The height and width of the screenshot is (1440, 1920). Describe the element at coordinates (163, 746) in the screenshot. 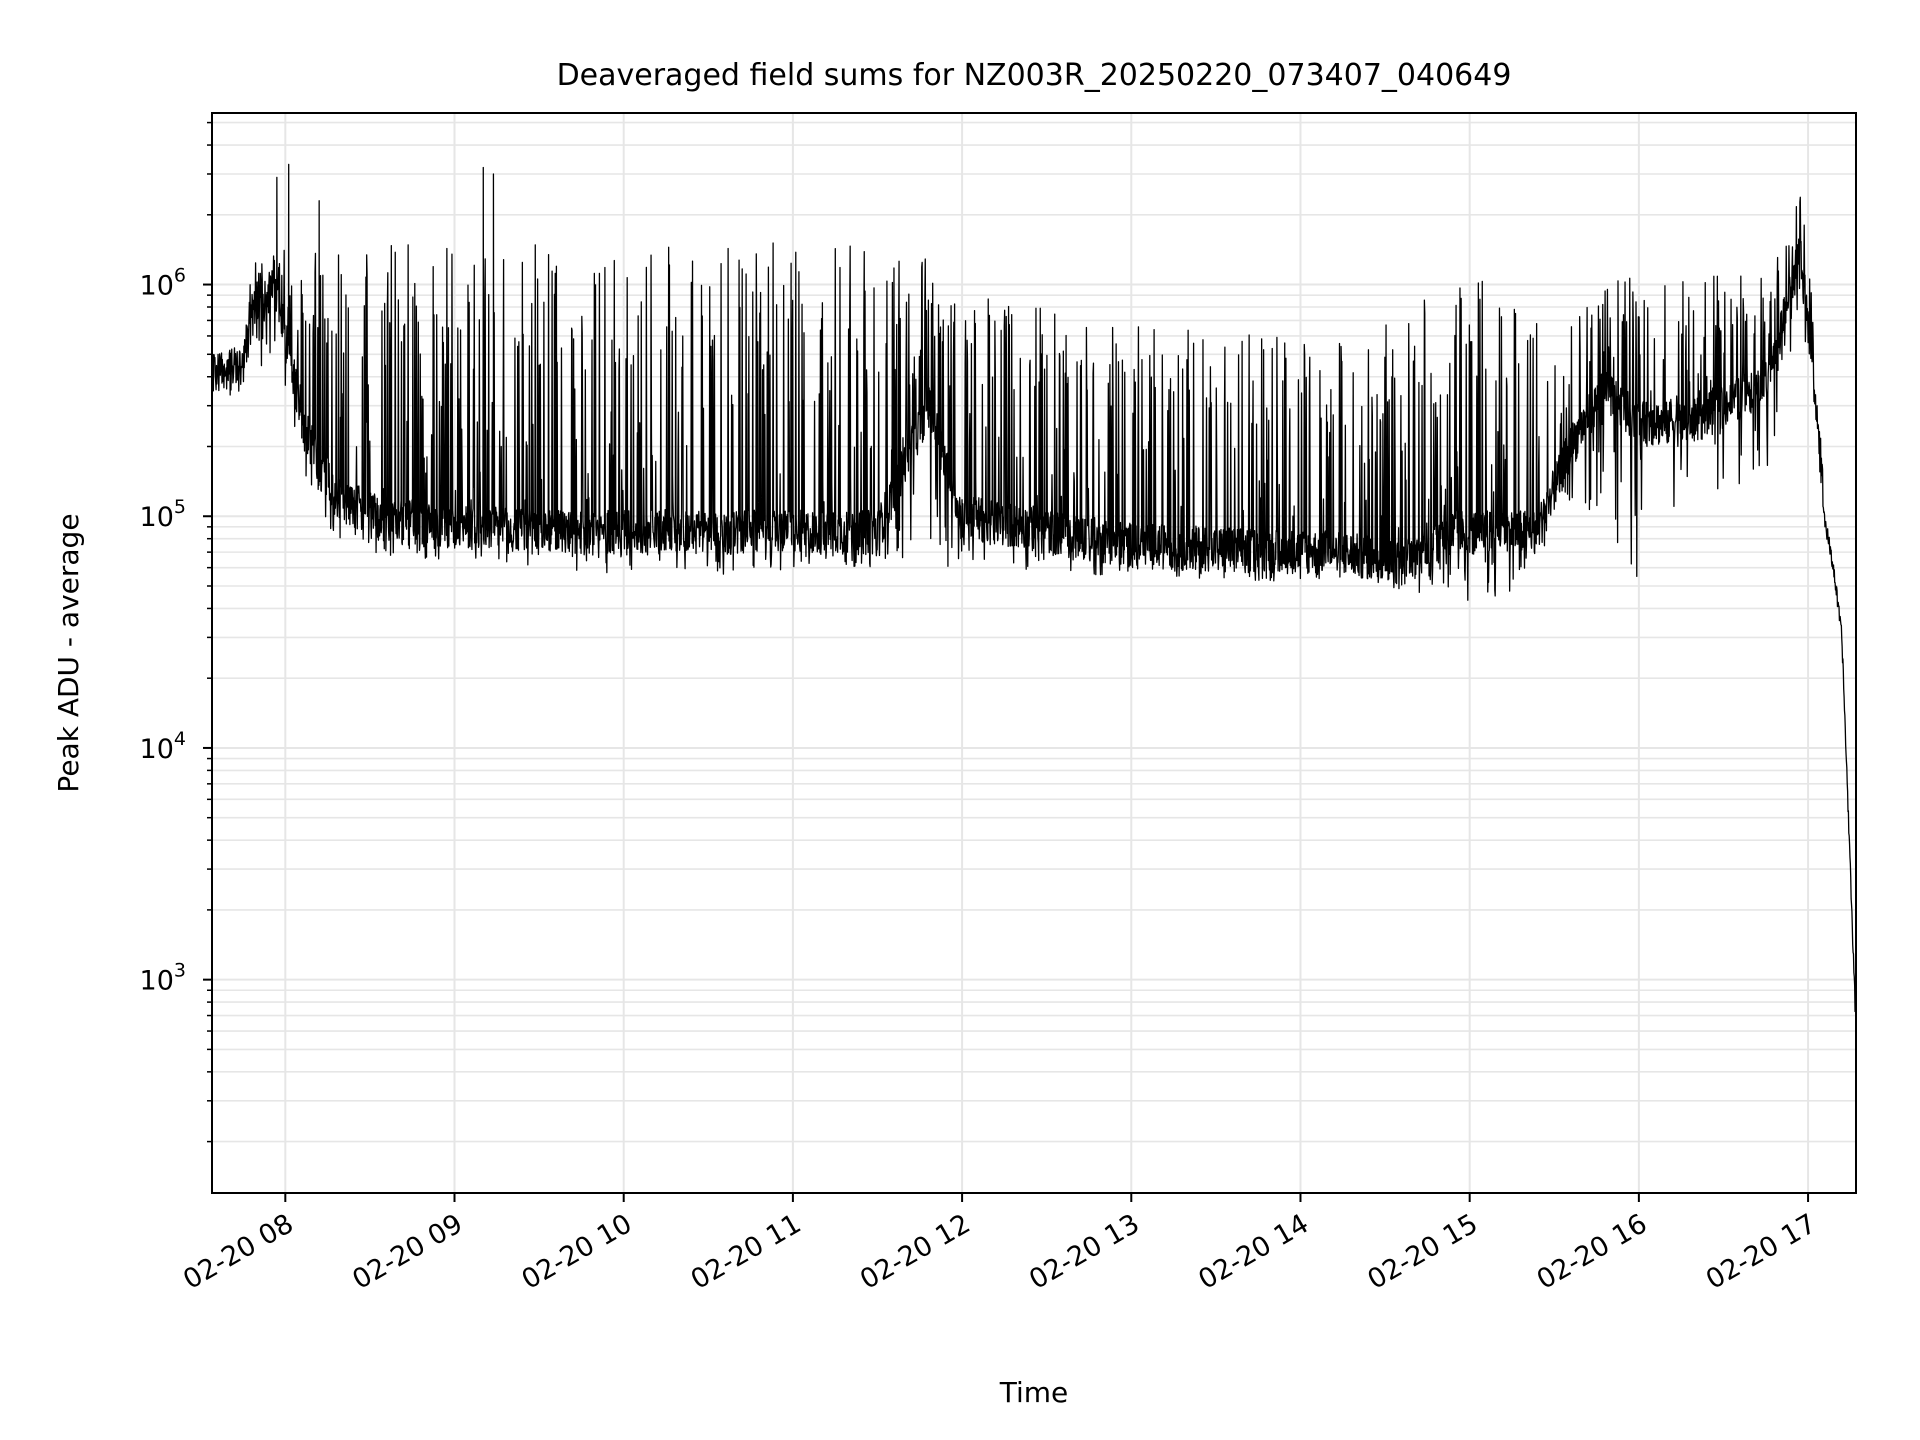

I see `y-tick-label: 10⁴` at that location.